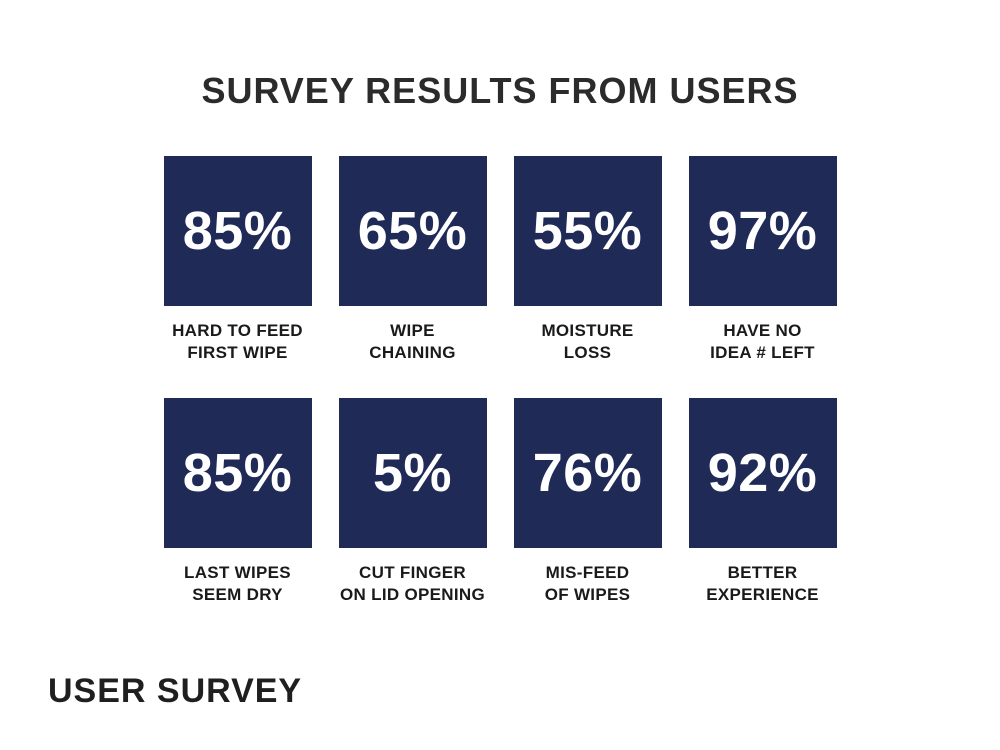 This screenshot has height=750, width=1000. I want to click on stat-label-line: IDEA # LEFT, so click(762, 353).